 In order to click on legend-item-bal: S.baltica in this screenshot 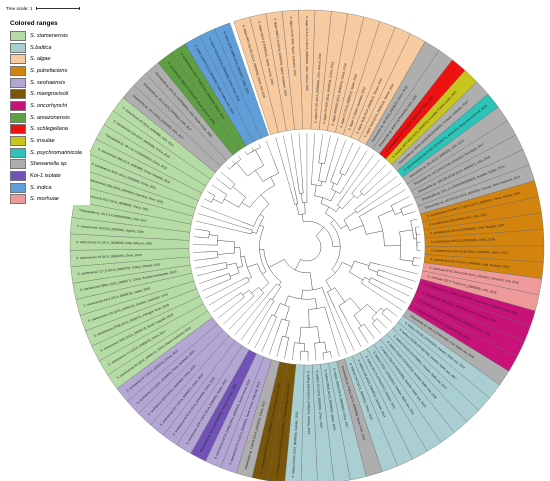, I will do `click(50, 48)`.